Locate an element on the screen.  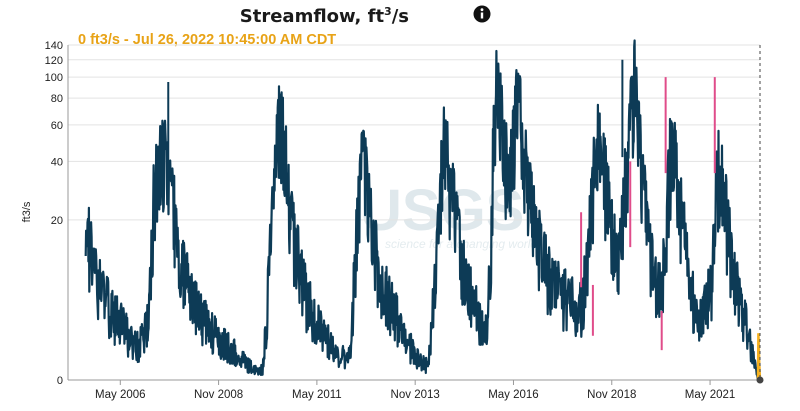
y-tick-label: 120 is located at coordinates (54, 61).